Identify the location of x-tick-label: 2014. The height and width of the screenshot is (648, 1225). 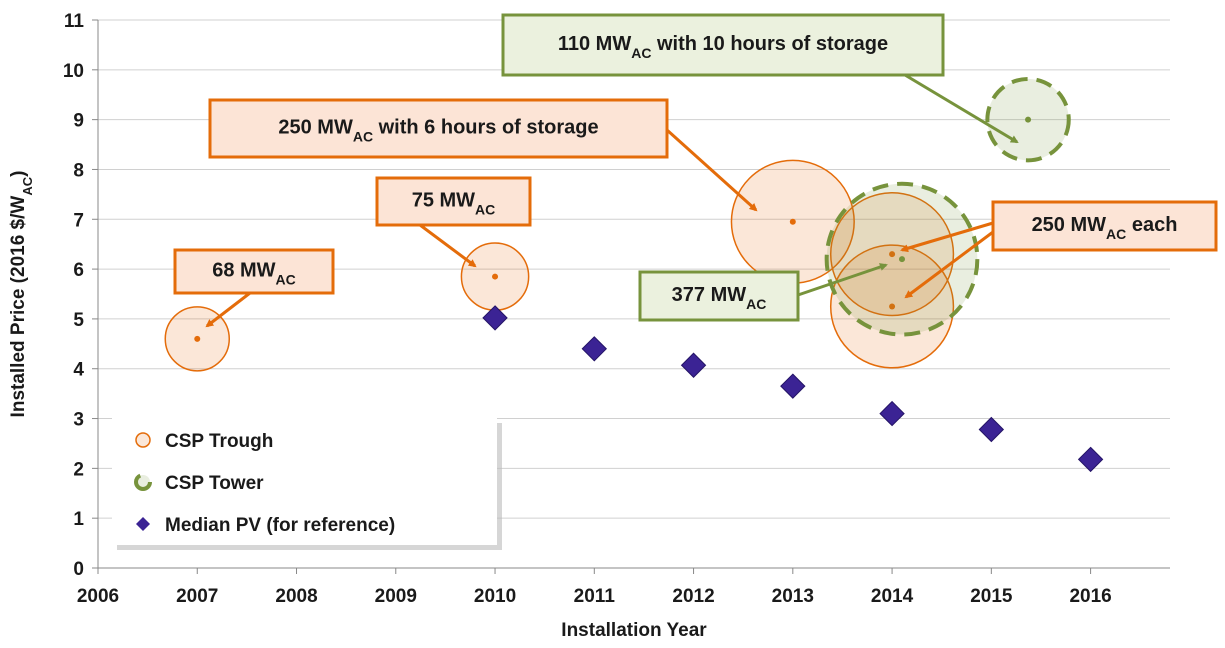
(892, 596).